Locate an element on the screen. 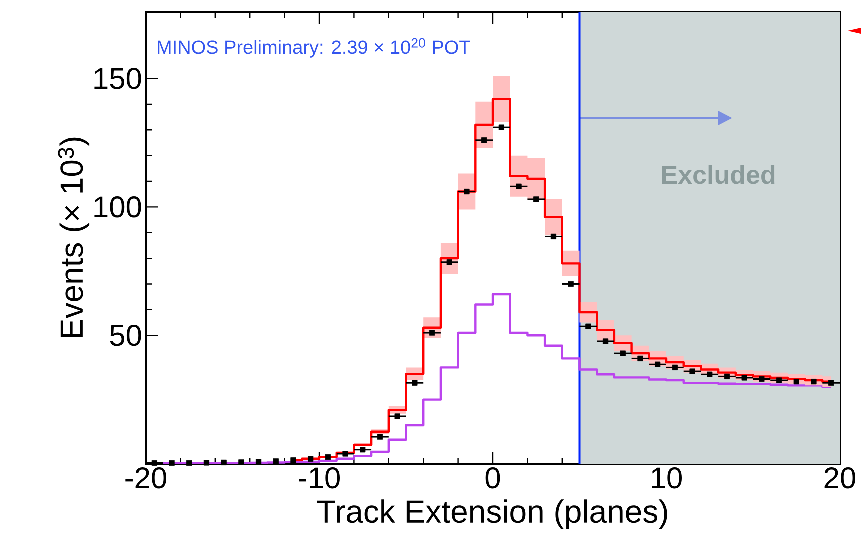 This screenshot has height=558, width=861. x-tick-label: 0 is located at coordinates (493, 478).